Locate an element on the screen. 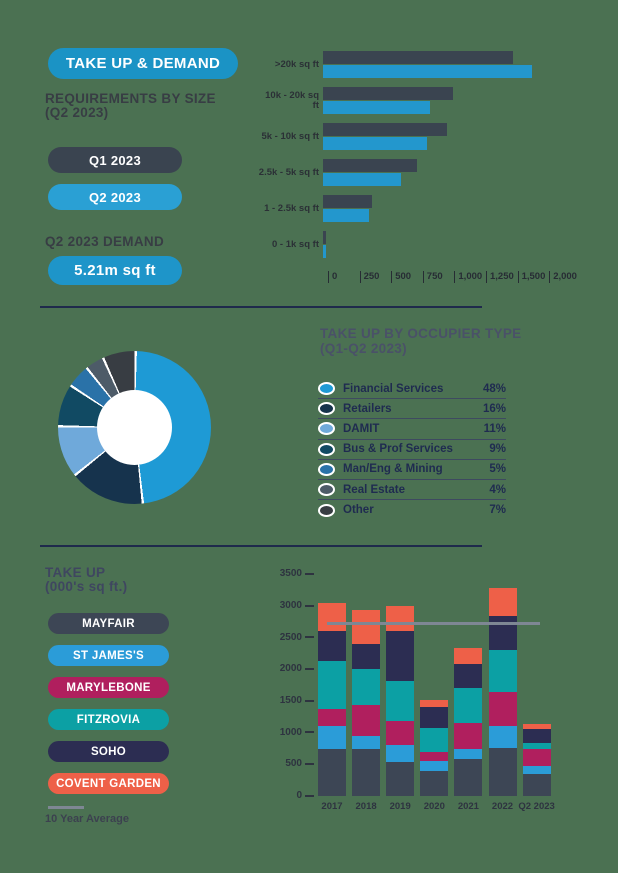  section-divider is located at coordinates (261, 546).